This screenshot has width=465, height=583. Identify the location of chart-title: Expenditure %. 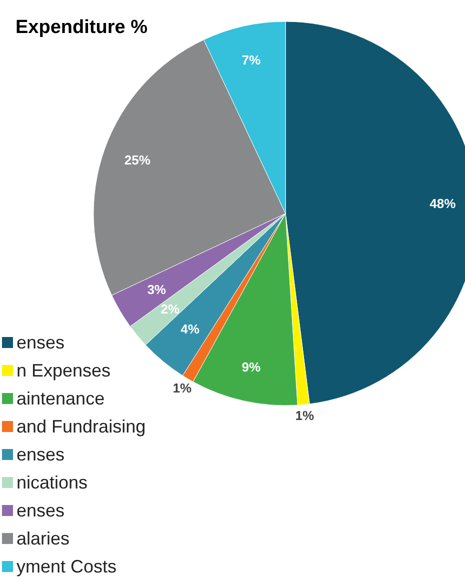
(82, 27).